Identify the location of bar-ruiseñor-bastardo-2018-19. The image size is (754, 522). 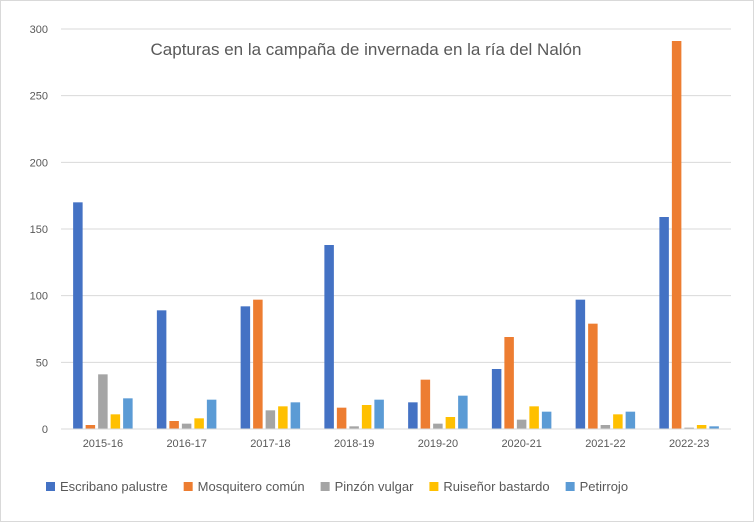
(366, 417).